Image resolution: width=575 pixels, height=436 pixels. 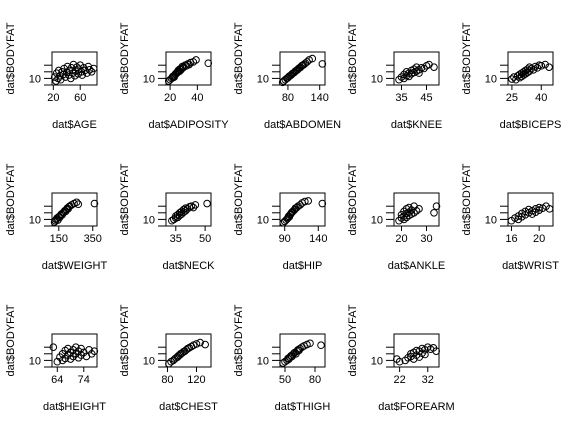 I want to click on x-tick-label: 90, so click(x=285, y=239).